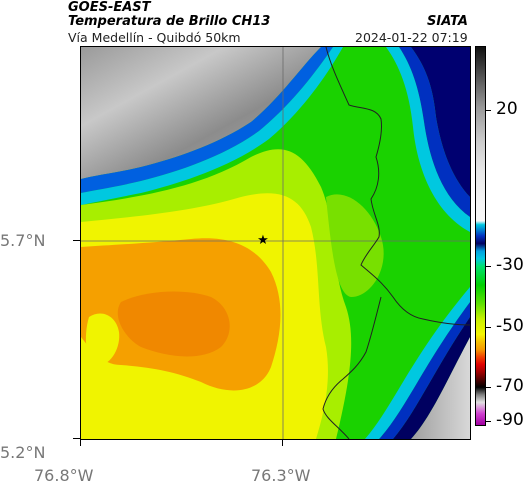  Describe the element at coordinates (109, 7) in the screenshot. I see `satellite-title: GOES-EAST` at that location.